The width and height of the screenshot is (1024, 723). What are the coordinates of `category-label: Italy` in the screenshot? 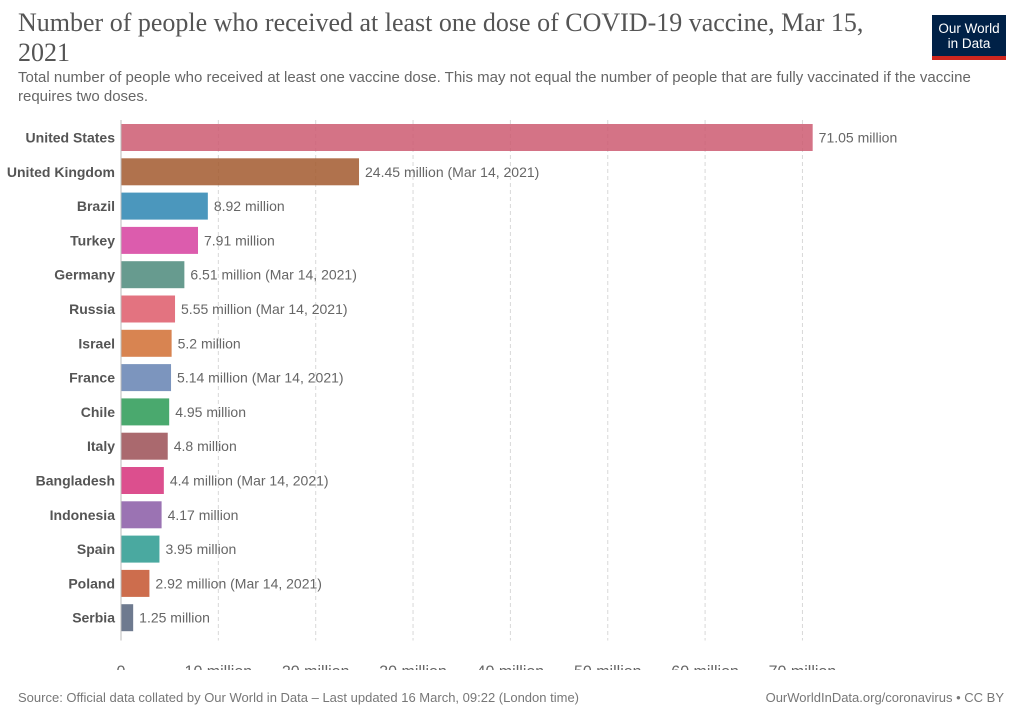 It's located at (101, 446).